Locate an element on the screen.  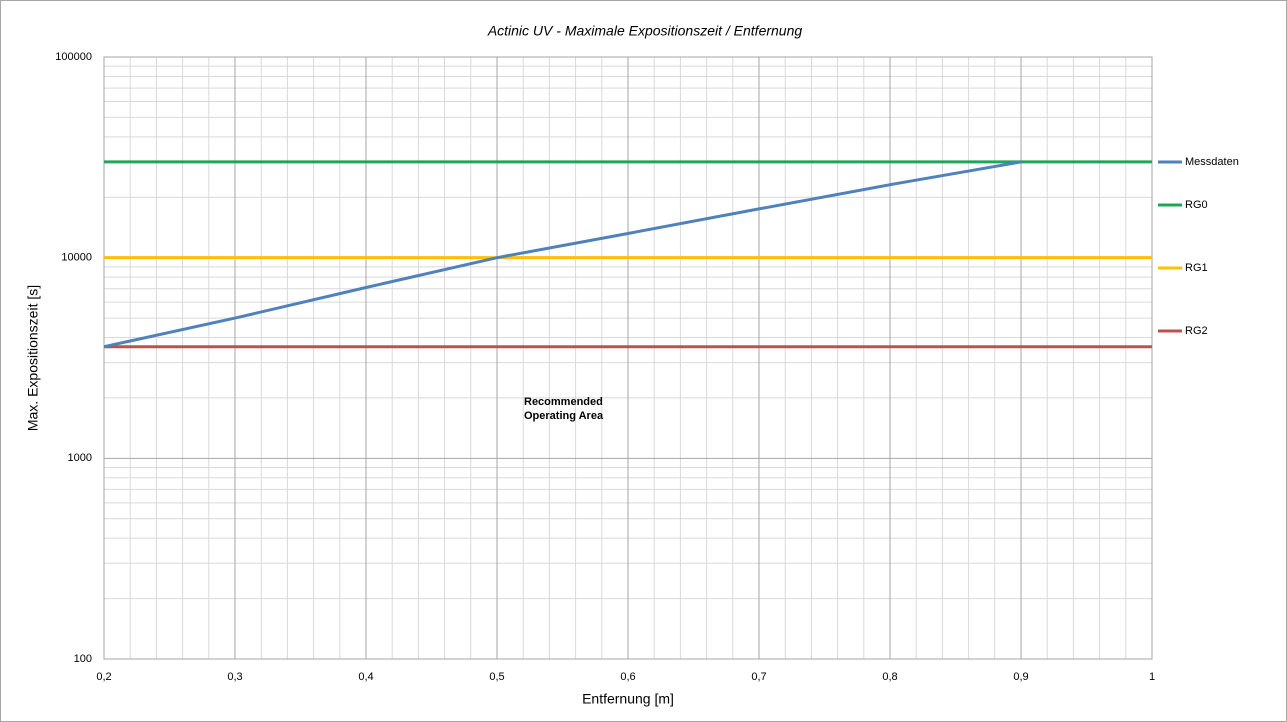
y-tick-label: 100 is located at coordinates (83, 659).